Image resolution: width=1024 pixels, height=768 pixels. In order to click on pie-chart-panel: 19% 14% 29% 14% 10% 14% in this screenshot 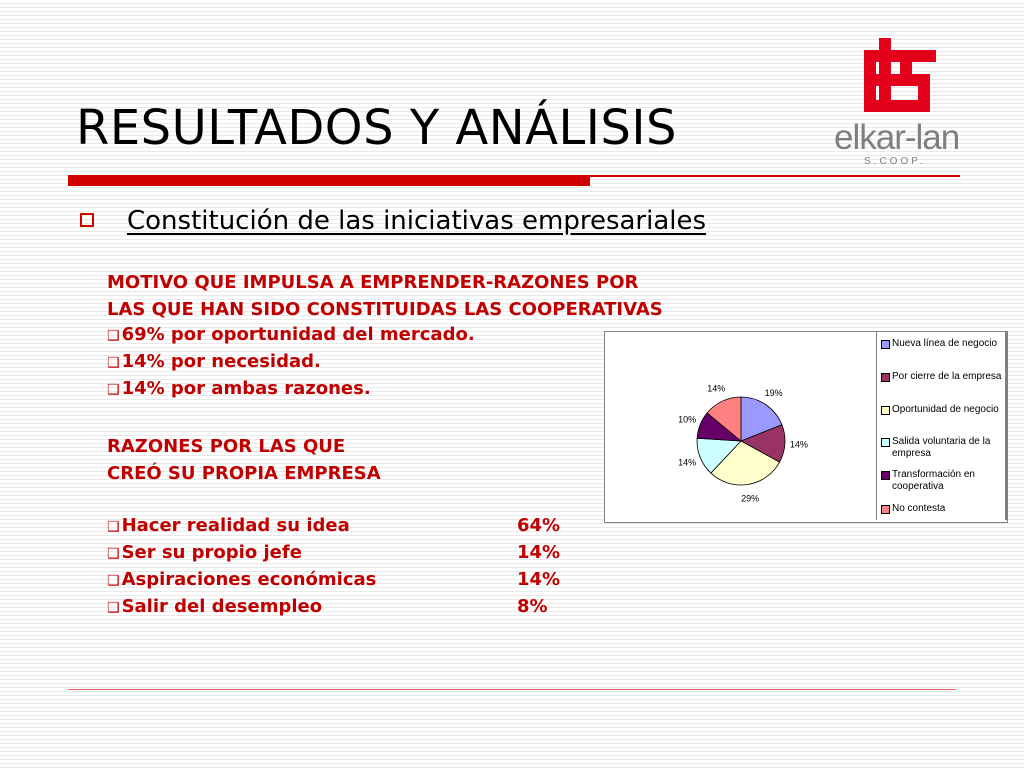, I will do `click(806, 427)`.